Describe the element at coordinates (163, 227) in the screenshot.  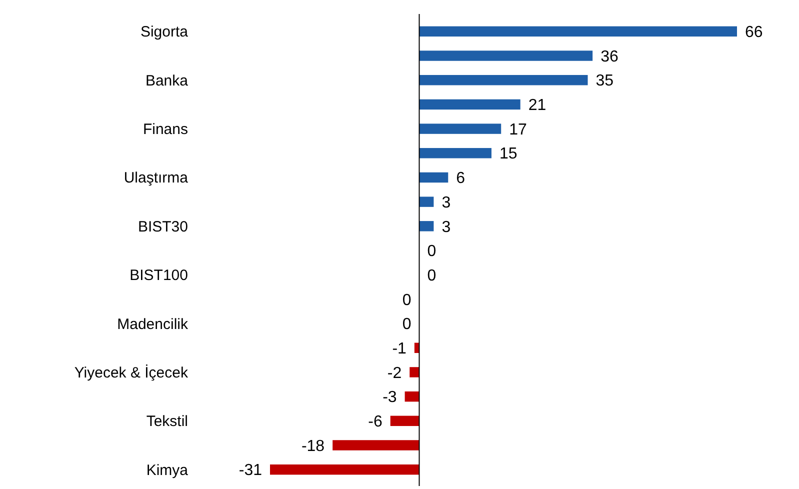
I see `y-tick-label: BIST30` at that location.